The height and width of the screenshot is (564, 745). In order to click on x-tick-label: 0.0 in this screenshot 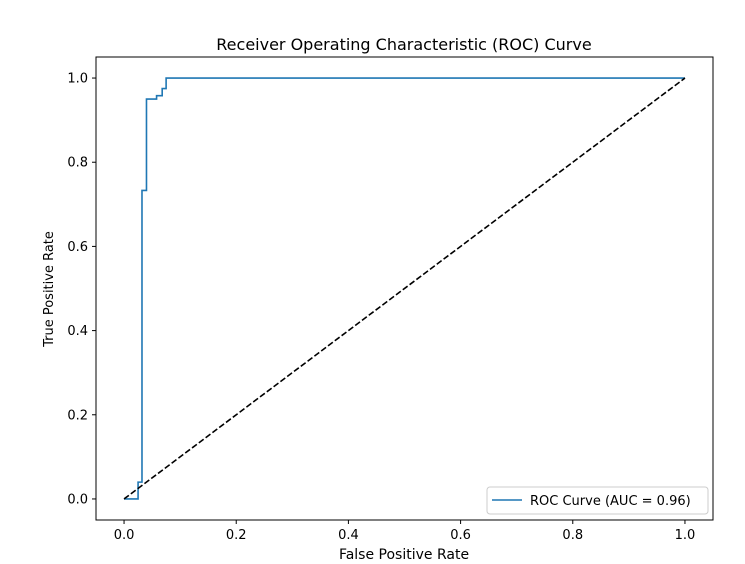, I will do `click(124, 535)`.